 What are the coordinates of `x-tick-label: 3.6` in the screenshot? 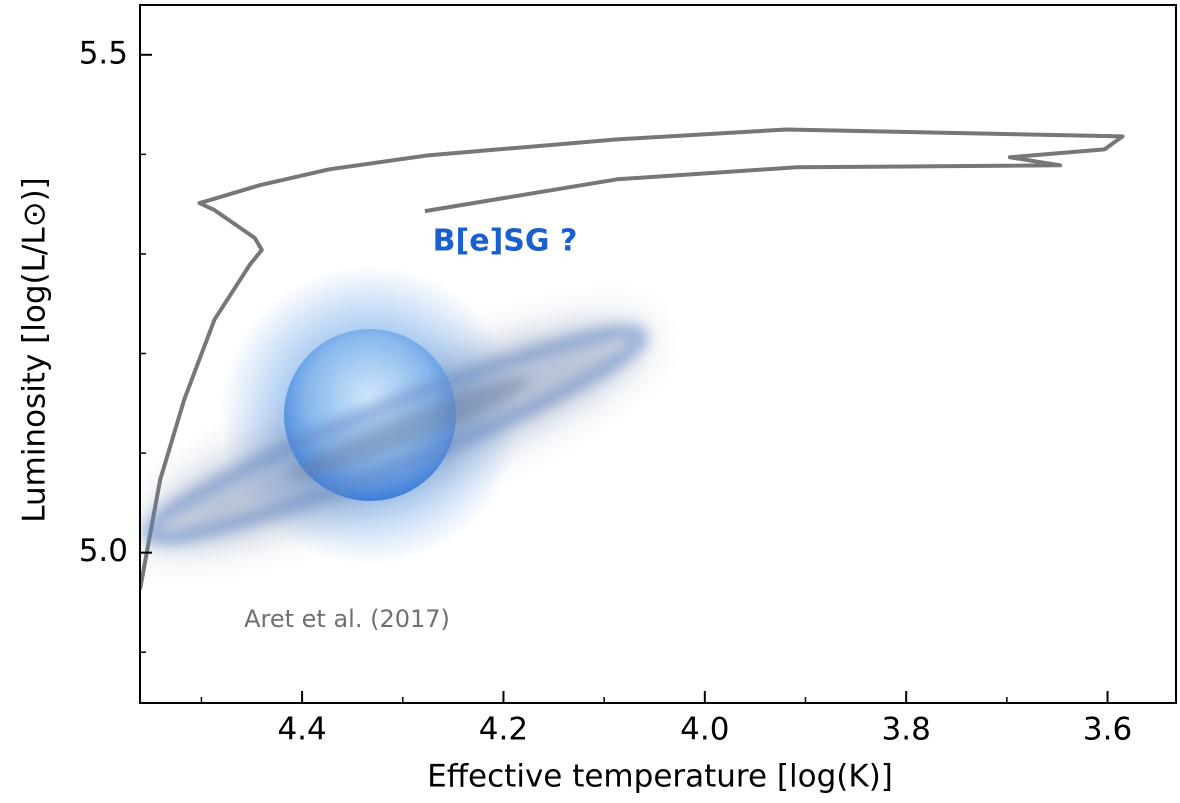 It's located at (1107, 730).